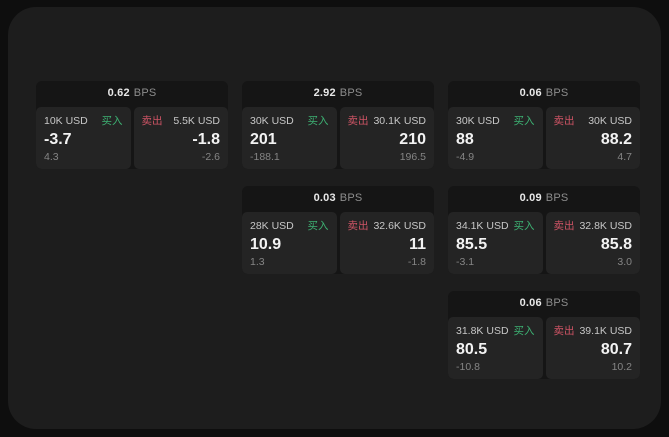 The width and height of the screenshot is (669, 437). What do you see at coordinates (624, 157) in the screenshot?
I see `sell-sub-value: 4.7` at bounding box center [624, 157].